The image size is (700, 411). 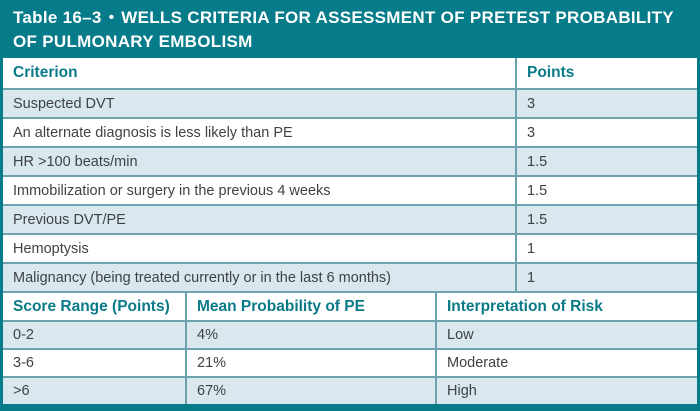 I want to click on score-range-column-header: Score Range (Points), so click(x=91, y=306).